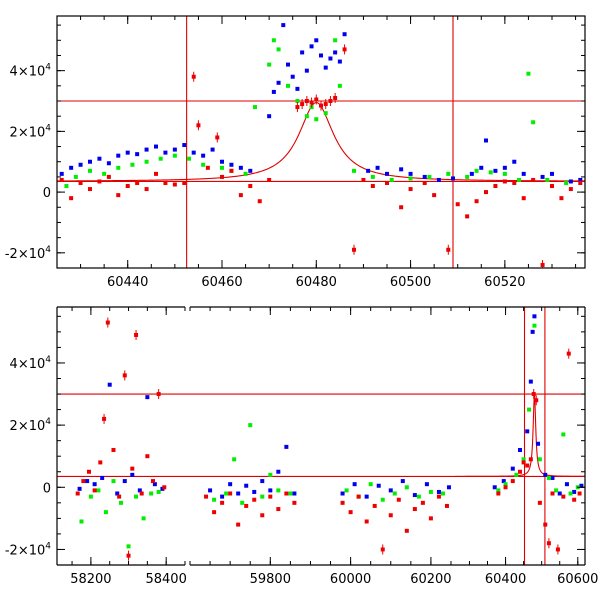 This screenshot has height=600, width=600. What do you see at coordinates (520, 436) in the screenshot?
I see `model-curve` at bounding box center [520, 436].